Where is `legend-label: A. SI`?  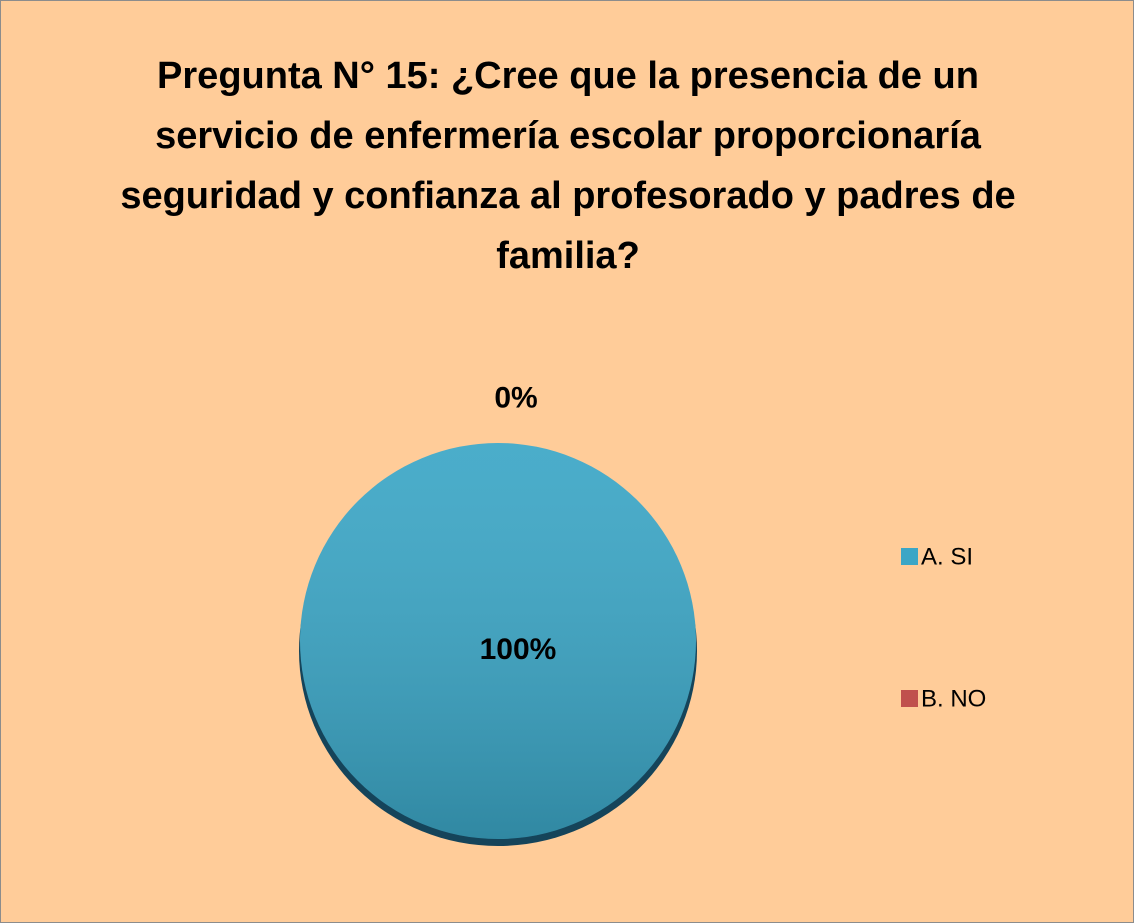 legend-label: A. SI is located at coordinates (947, 556).